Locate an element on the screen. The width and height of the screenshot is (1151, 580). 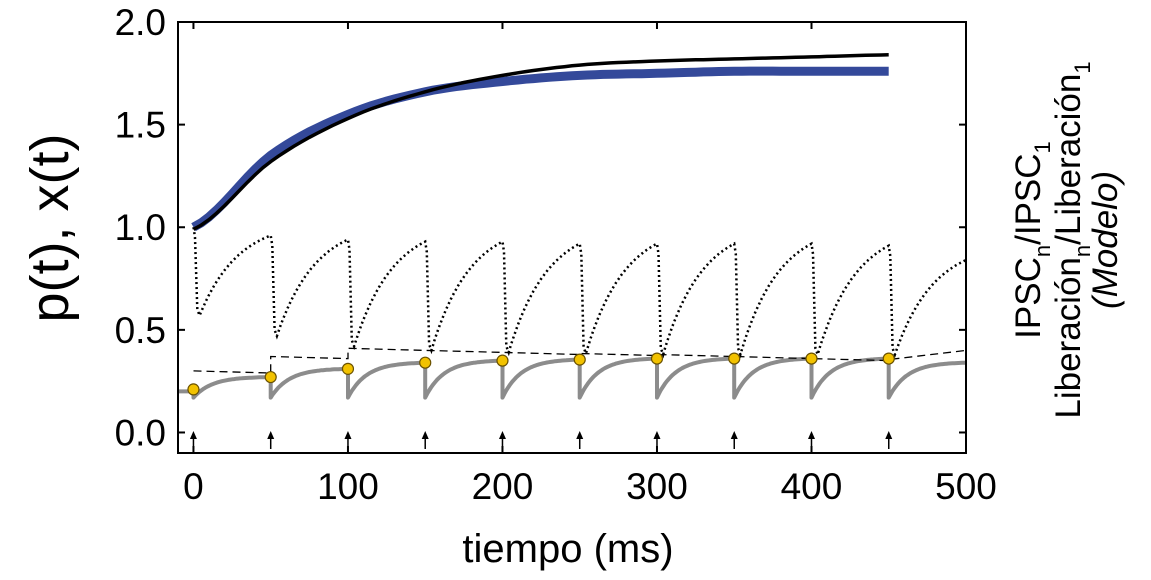
right-label-line-2: Liberaciónn/Liberación1 is located at coordinates (1072, 239).